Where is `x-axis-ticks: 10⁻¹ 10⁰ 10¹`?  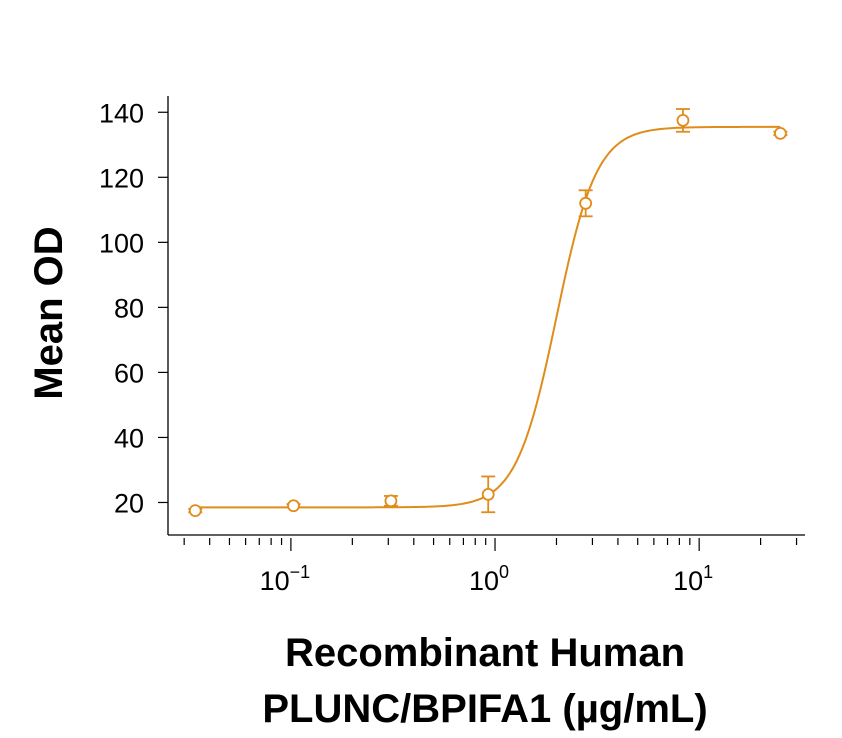 x-axis-ticks: 10⁻¹ 10⁰ 10¹ is located at coordinates (490, 567).